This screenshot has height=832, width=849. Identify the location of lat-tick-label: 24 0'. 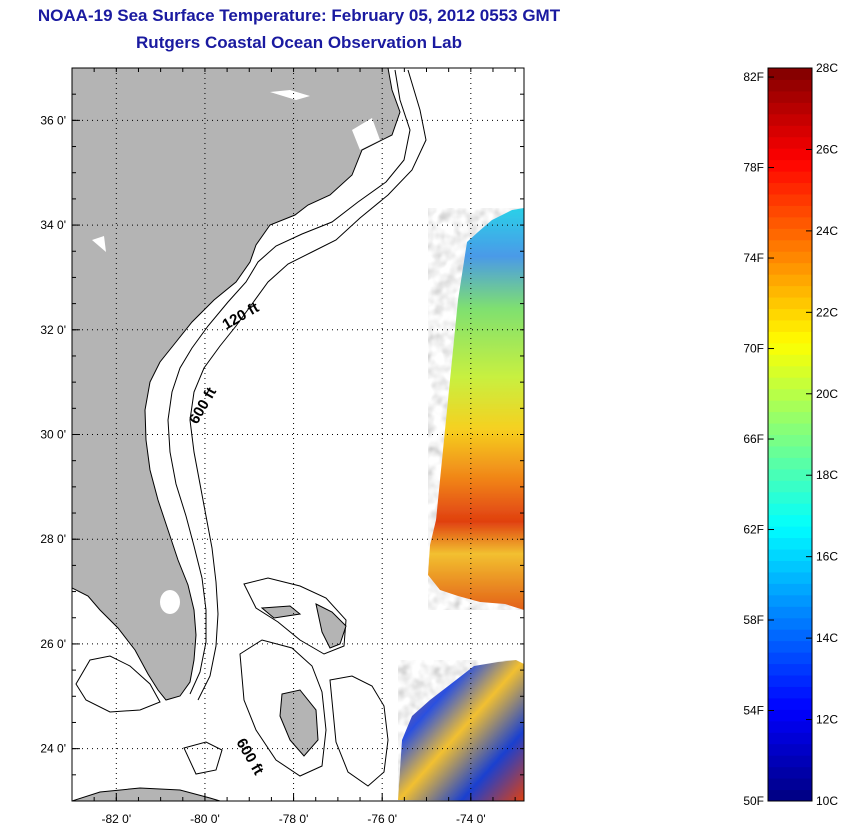
(53, 749).